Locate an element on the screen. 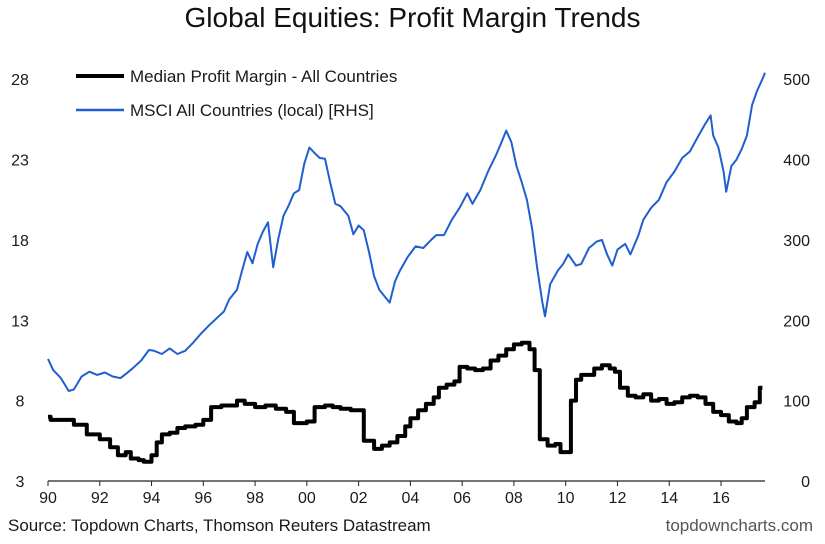 Image resolution: width=825 pixels, height=544 pixels. left-tick-label: 23 is located at coordinates (20, 161).